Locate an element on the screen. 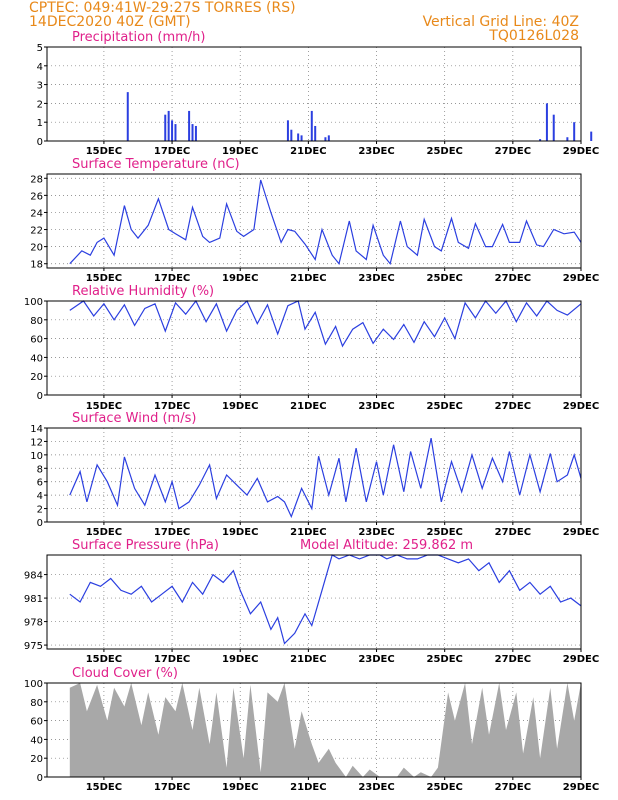  precip-title: Precipitation (mm/h) is located at coordinates (138, 37).